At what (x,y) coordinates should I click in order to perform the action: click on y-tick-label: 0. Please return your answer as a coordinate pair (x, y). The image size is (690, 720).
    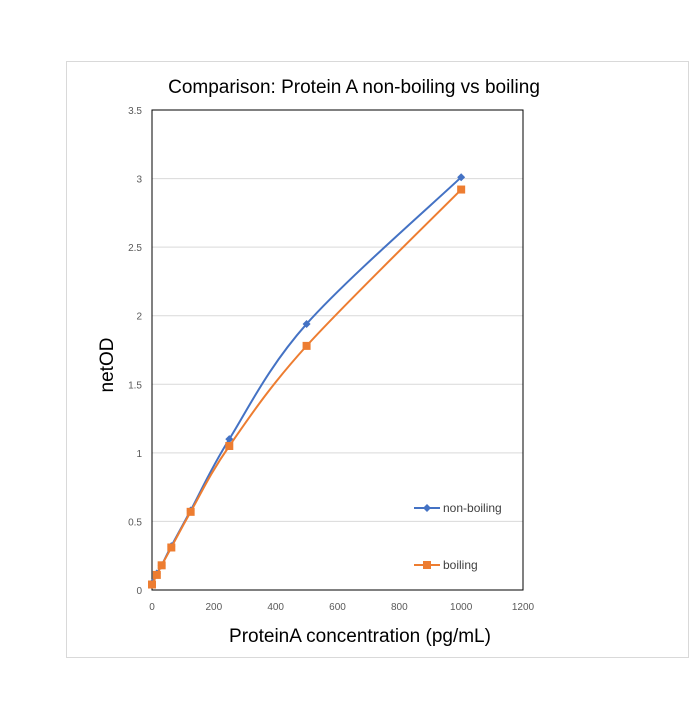
    Looking at the image, I should click on (139, 591).